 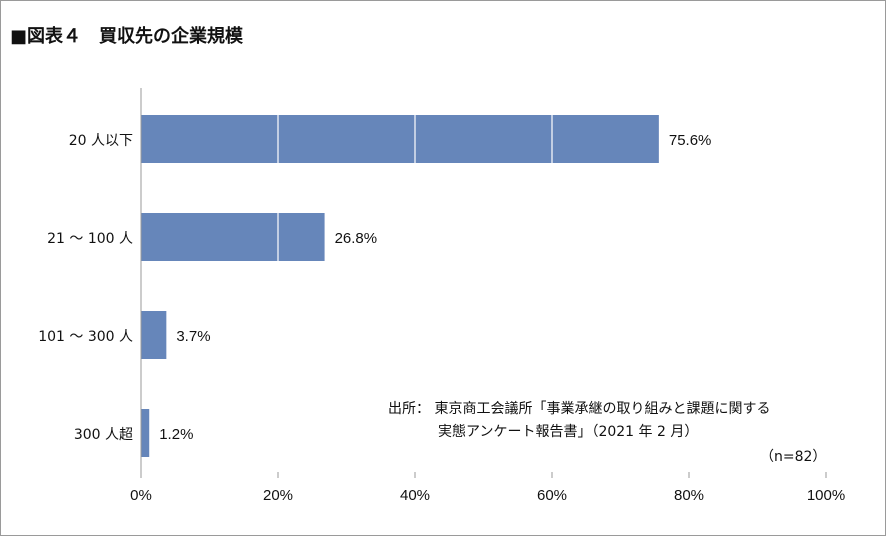 What do you see at coordinates (193, 336) in the screenshot?
I see `value-label-2: 3.7%` at bounding box center [193, 336].